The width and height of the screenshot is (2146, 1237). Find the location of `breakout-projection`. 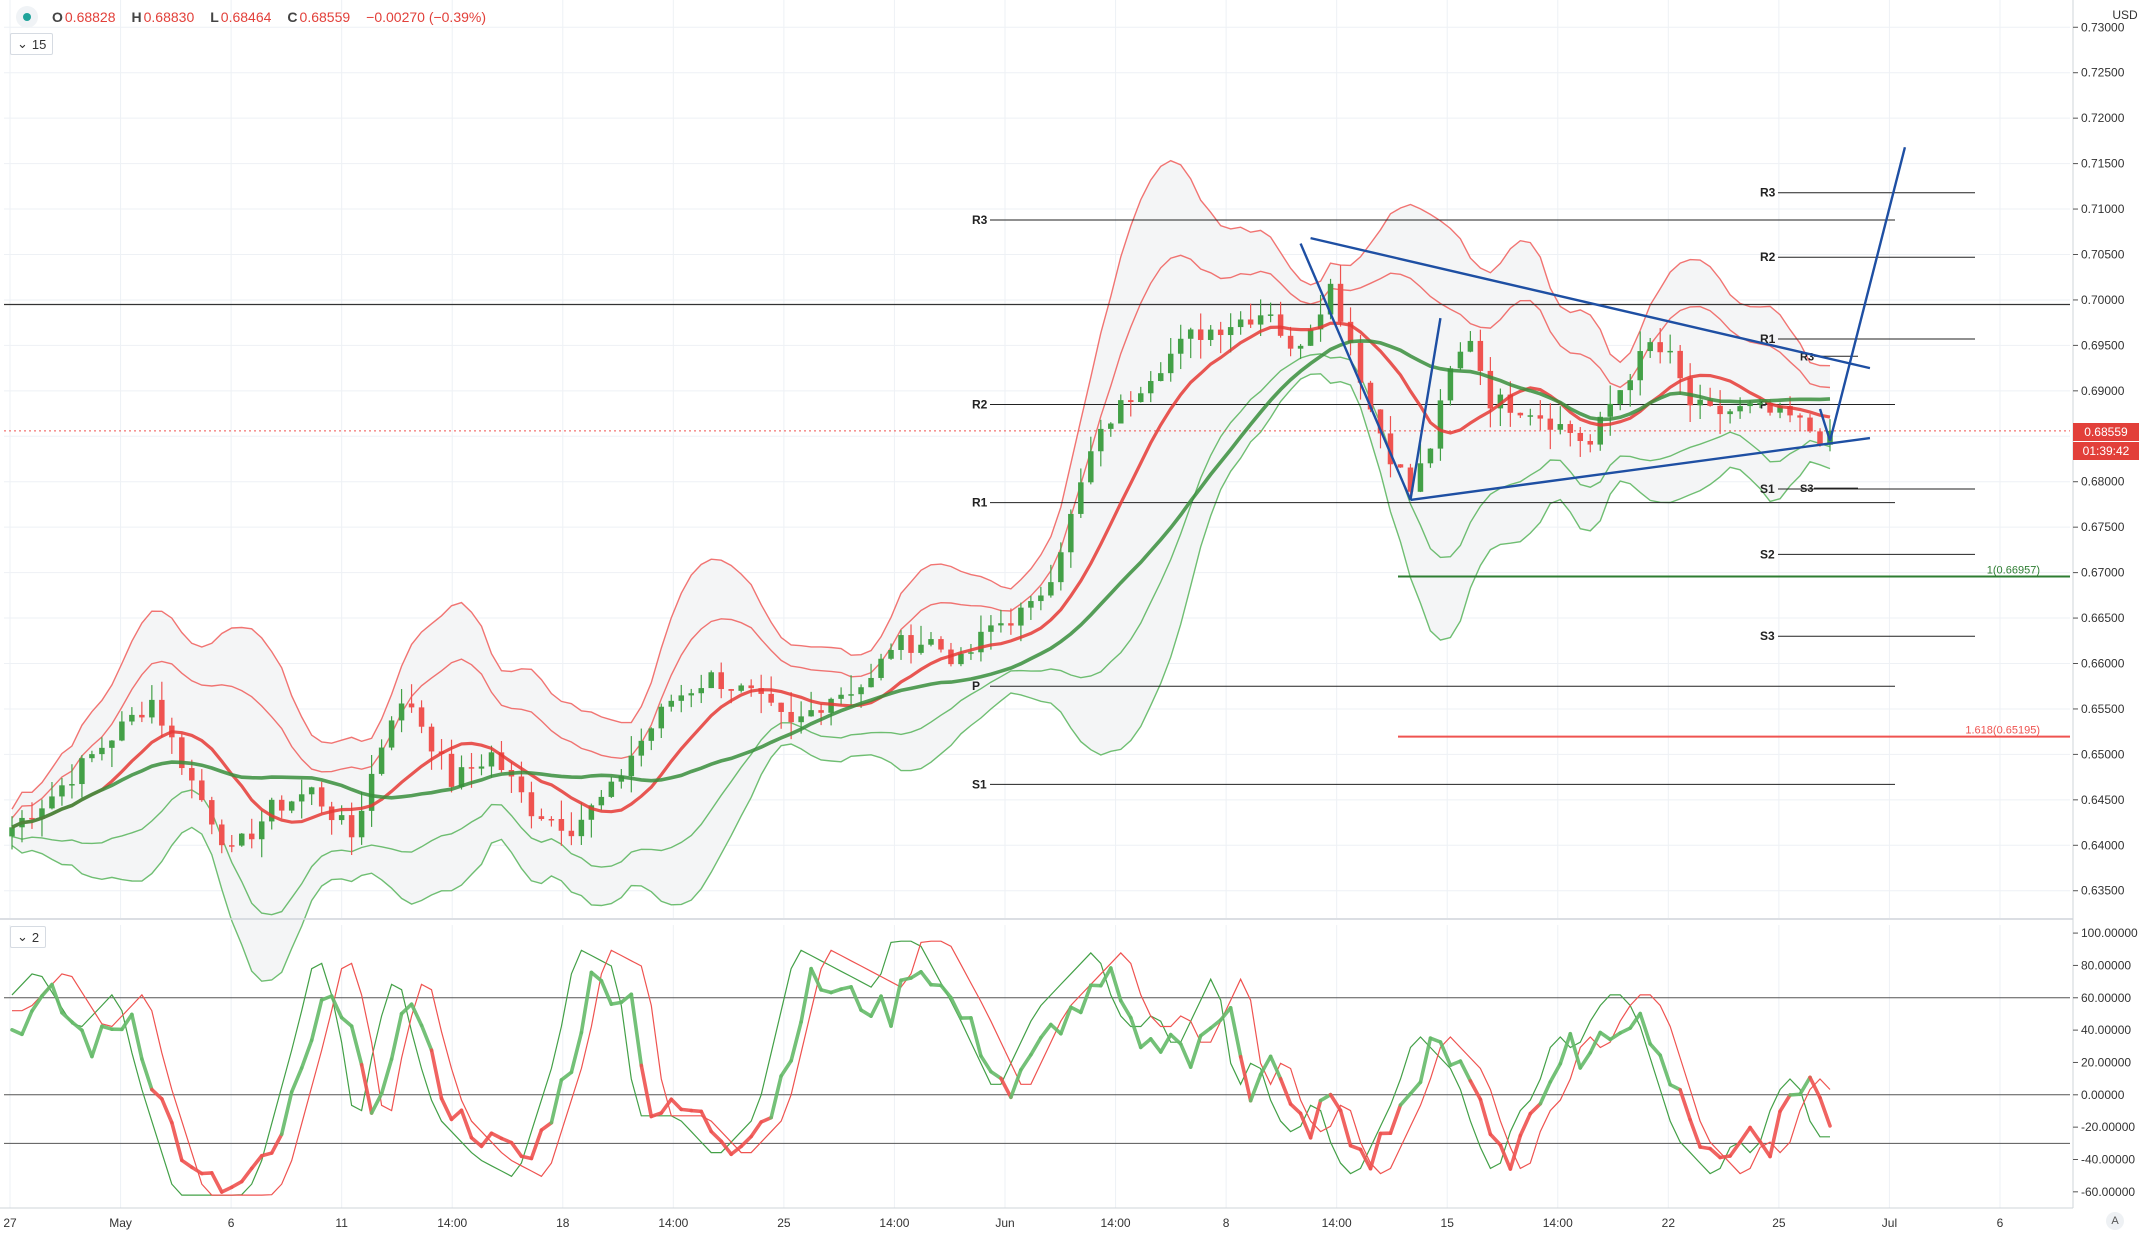

breakout-projection is located at coordinates (1867, 294).